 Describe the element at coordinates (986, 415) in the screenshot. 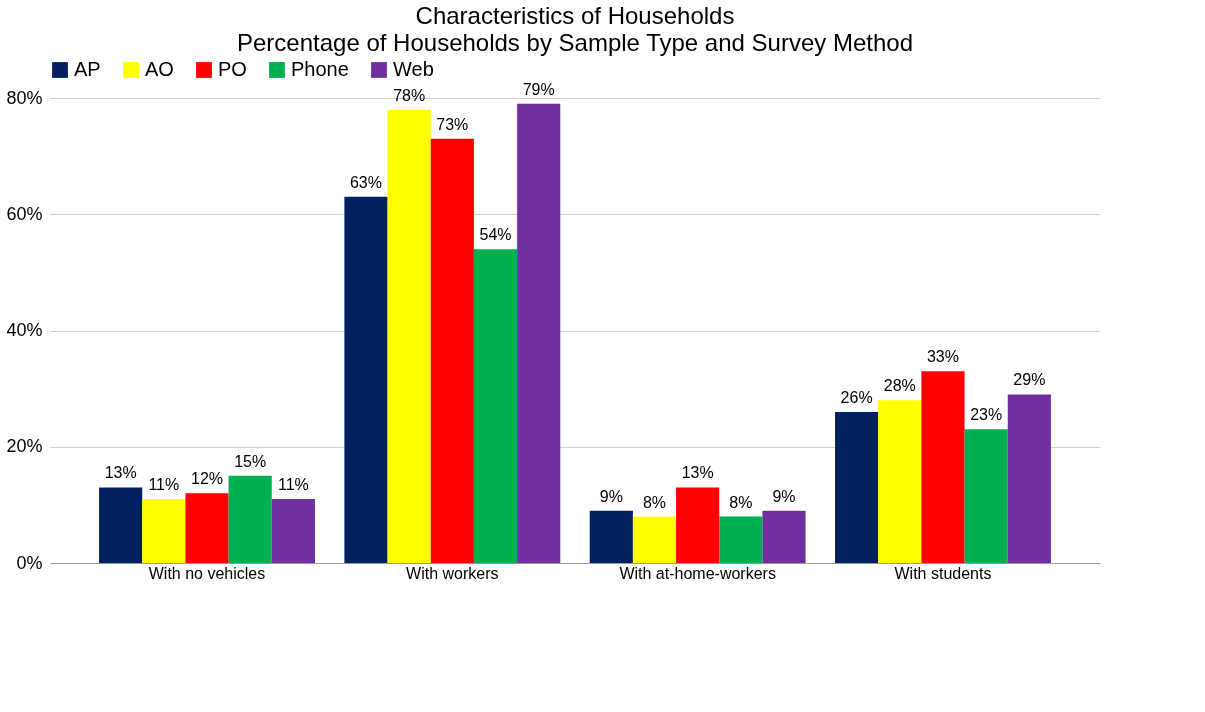

I see `text: 23%` at that location.